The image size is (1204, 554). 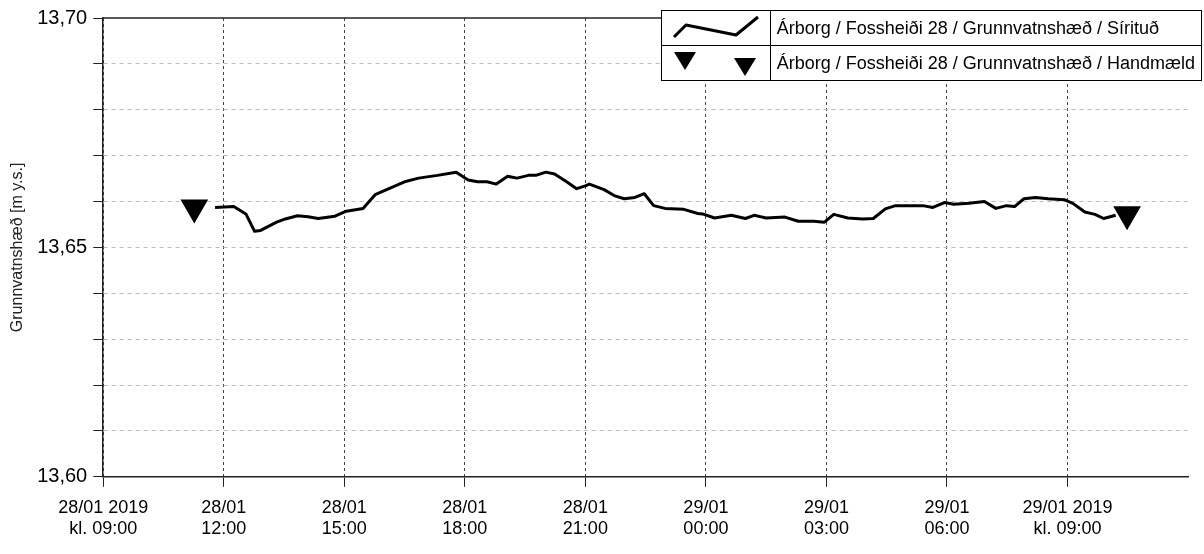 What do you see at coordinates (706, 517) in the screenshot?
I see `x-tick-label: 29/01 00:00` at bounding box center [706, 517].